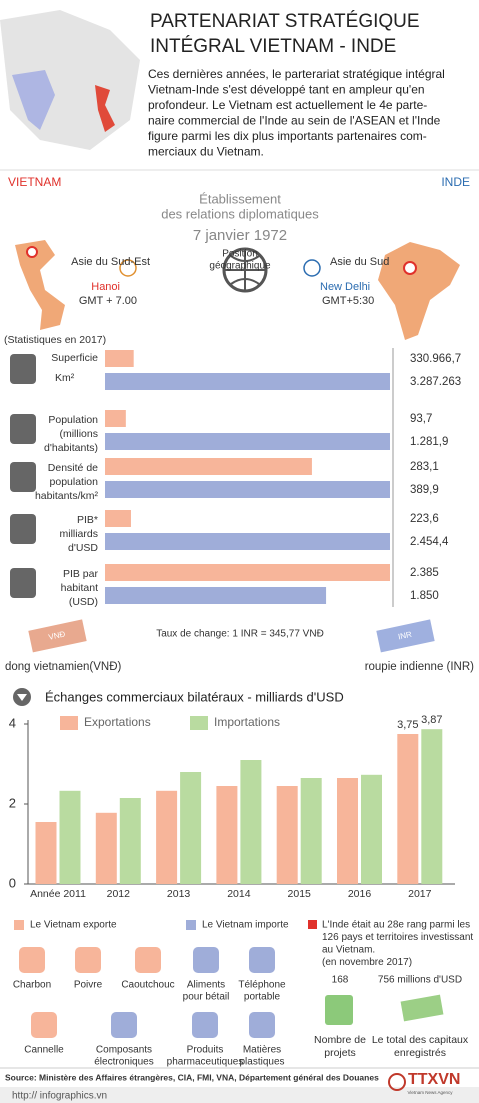 The width and height of the screenshot is (479, 1103). What do you see at coordinates (57, 636) in the screenshot?
I see `vnd-note` at bounding box center [57, 636].